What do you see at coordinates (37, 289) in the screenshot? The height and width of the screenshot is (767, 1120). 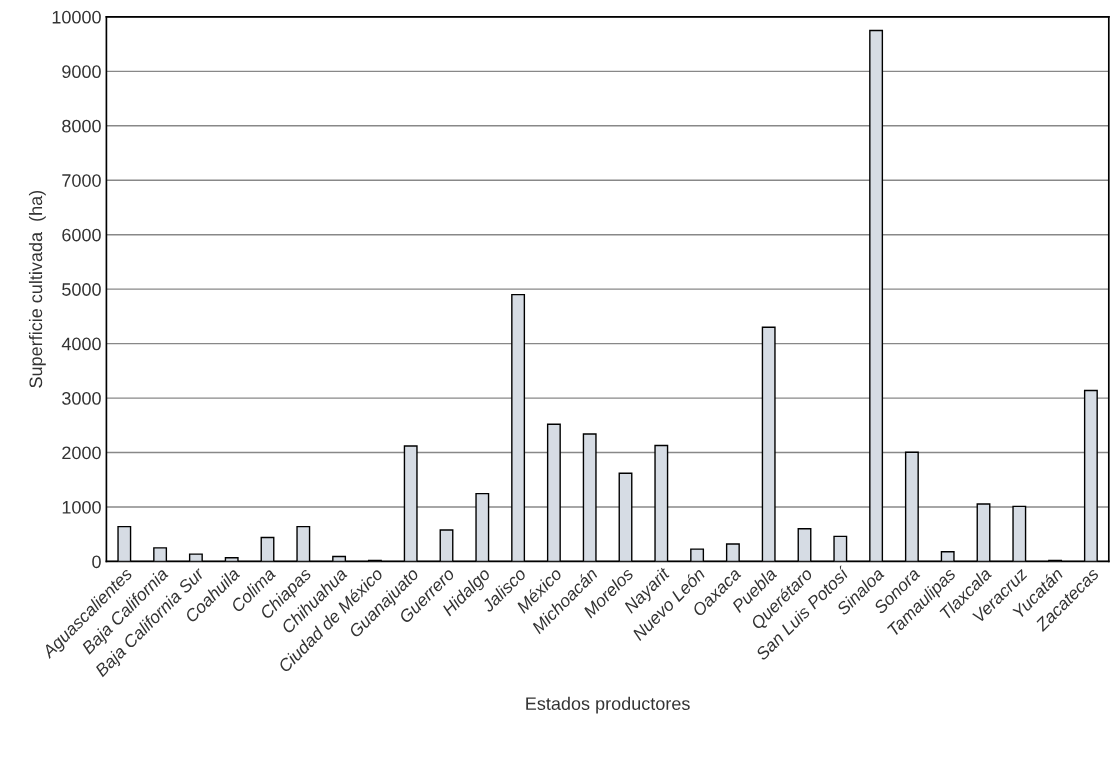 I see `y-axis-title: Superficie cultivada (ha)` at bounding box center [37, 289].